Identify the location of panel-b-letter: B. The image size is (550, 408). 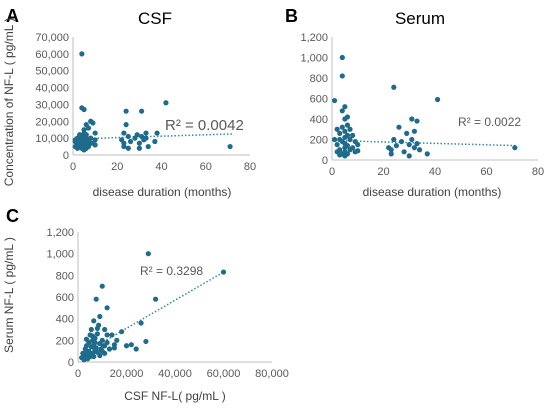
(291, 16).